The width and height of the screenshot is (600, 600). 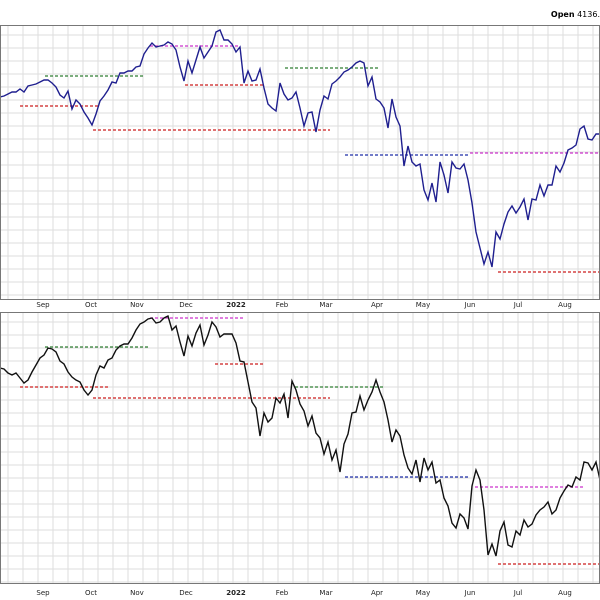 I want to click on open-label: Open, so click(x=562, y=14).